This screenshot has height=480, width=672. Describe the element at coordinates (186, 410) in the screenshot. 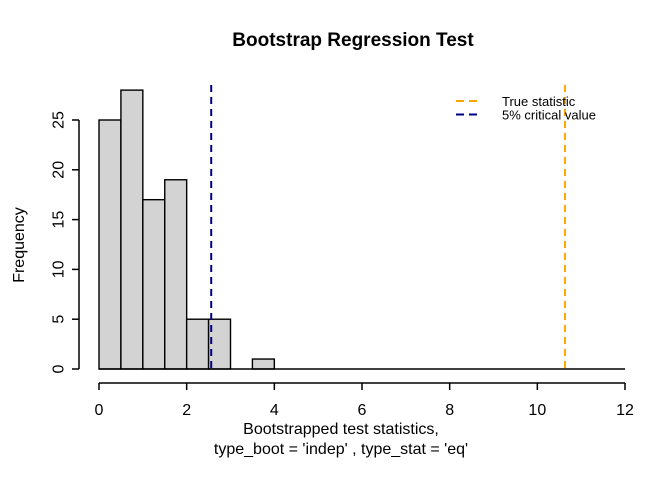

I see `x-tick-label: 2` at that location.